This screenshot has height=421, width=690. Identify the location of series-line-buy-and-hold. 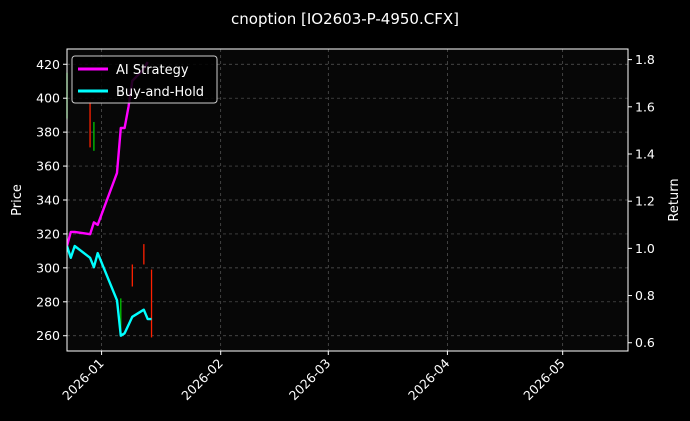
(109, 290).